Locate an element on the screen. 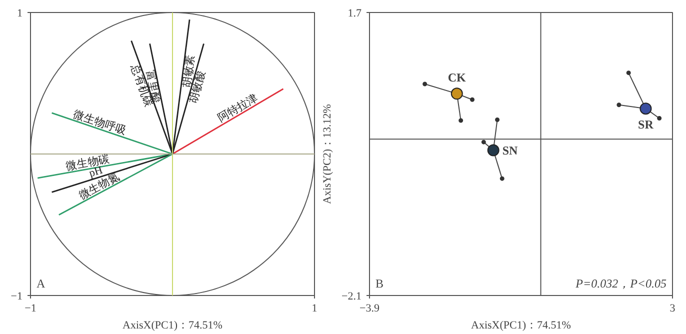 This screenshot has height=334, width=686. annotation: P=0.032，P<0.05 is located at coordinates (620, 283).